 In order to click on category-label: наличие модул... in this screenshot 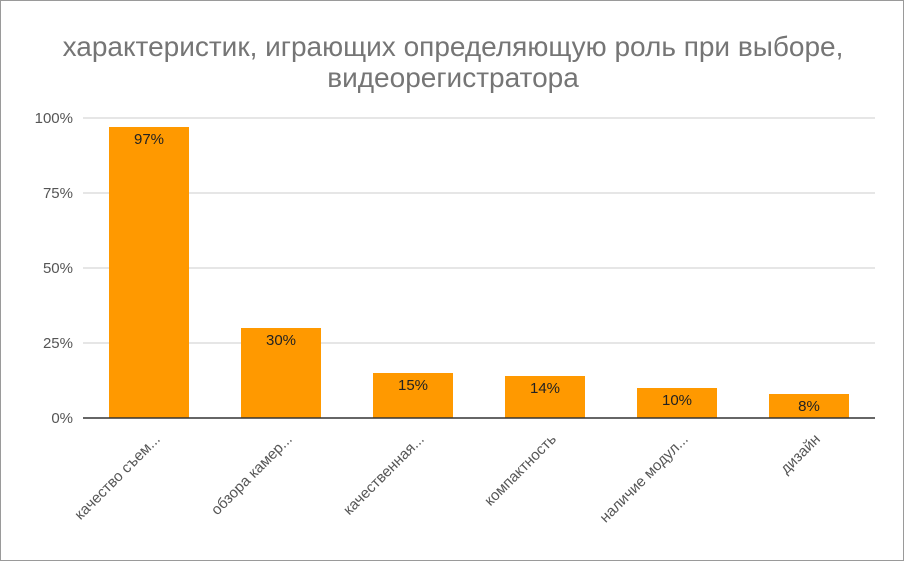, I will do `click(643, 478)`.